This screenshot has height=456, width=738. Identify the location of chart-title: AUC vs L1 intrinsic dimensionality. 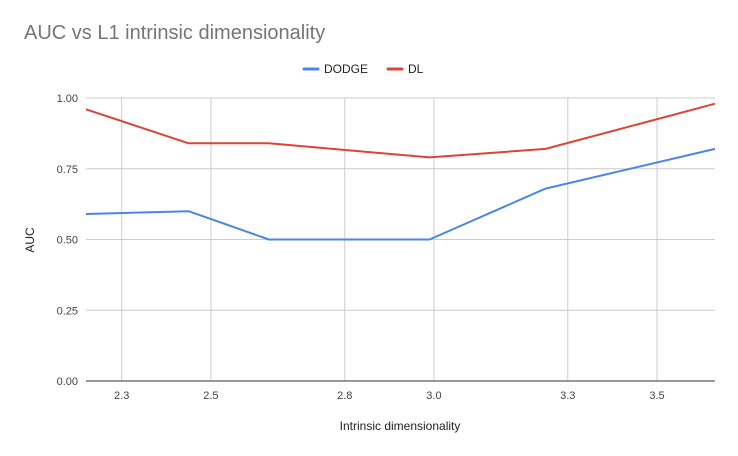
(175, 33).